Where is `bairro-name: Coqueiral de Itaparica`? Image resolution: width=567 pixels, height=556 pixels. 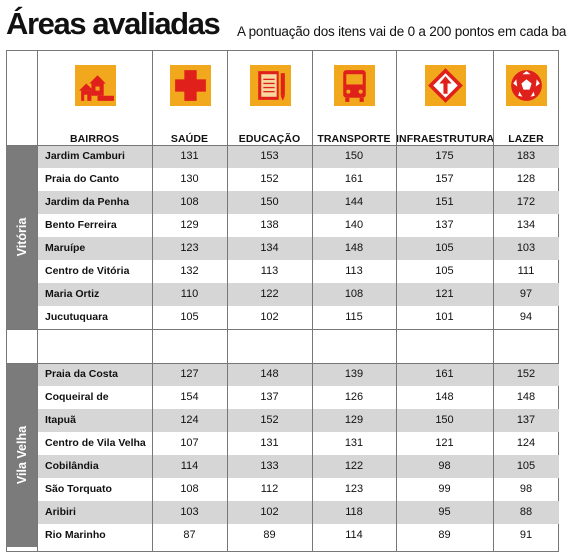
bairro-name: Coqueiral de Itaparica is located at coordinates (77, 408).